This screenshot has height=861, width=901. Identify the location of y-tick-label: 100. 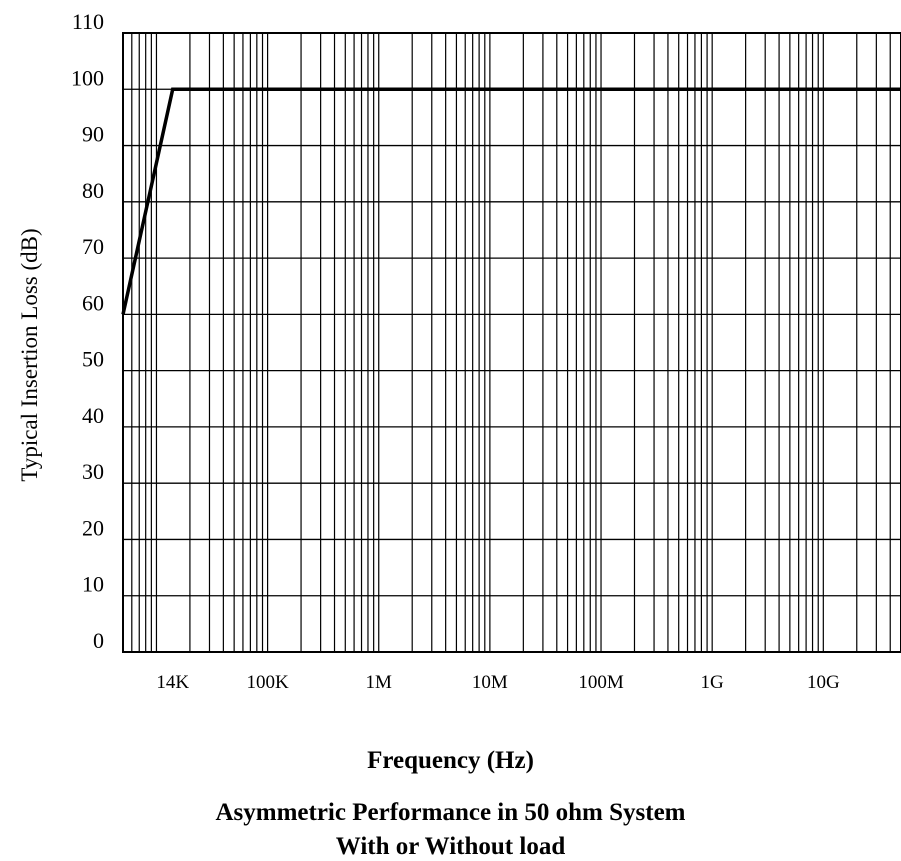
(87, 77).